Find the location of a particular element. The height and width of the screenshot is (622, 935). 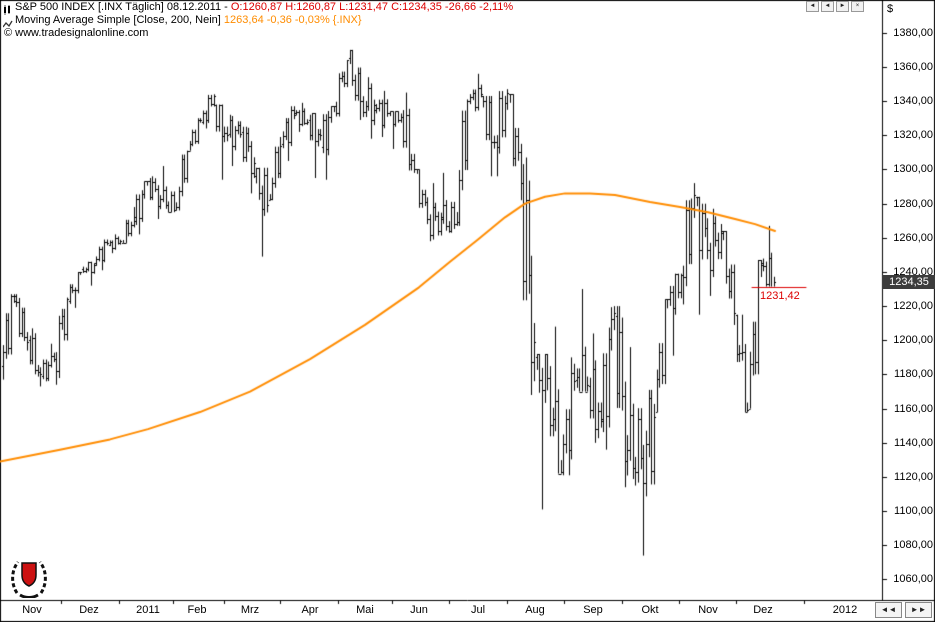

close-window-button: × is located at coordinates (857, 6).